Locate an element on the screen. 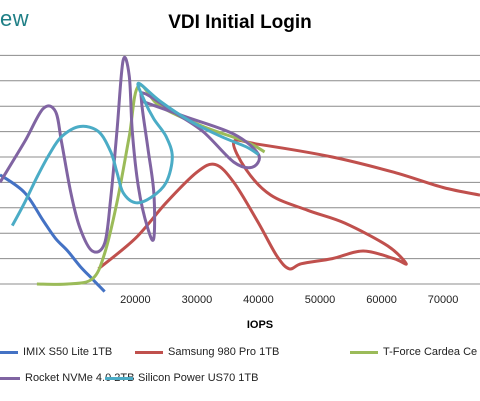 This screenshot has height=401, width=480. legend-item: T-Force Cardea Ce is located at coordinates (413, 352).